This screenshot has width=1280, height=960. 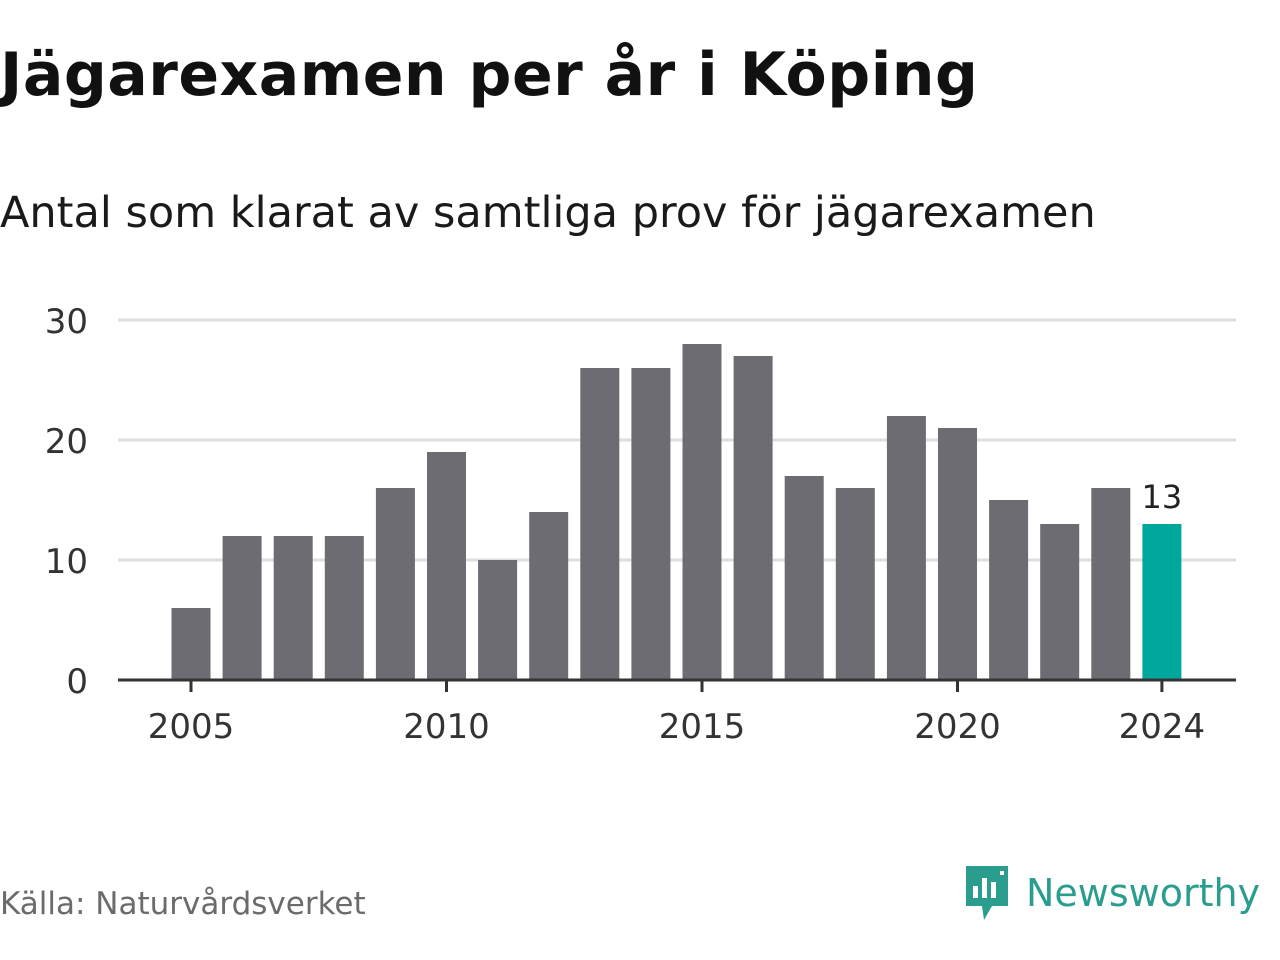 I want to click on bar-2018, so click(x=855, y=584).